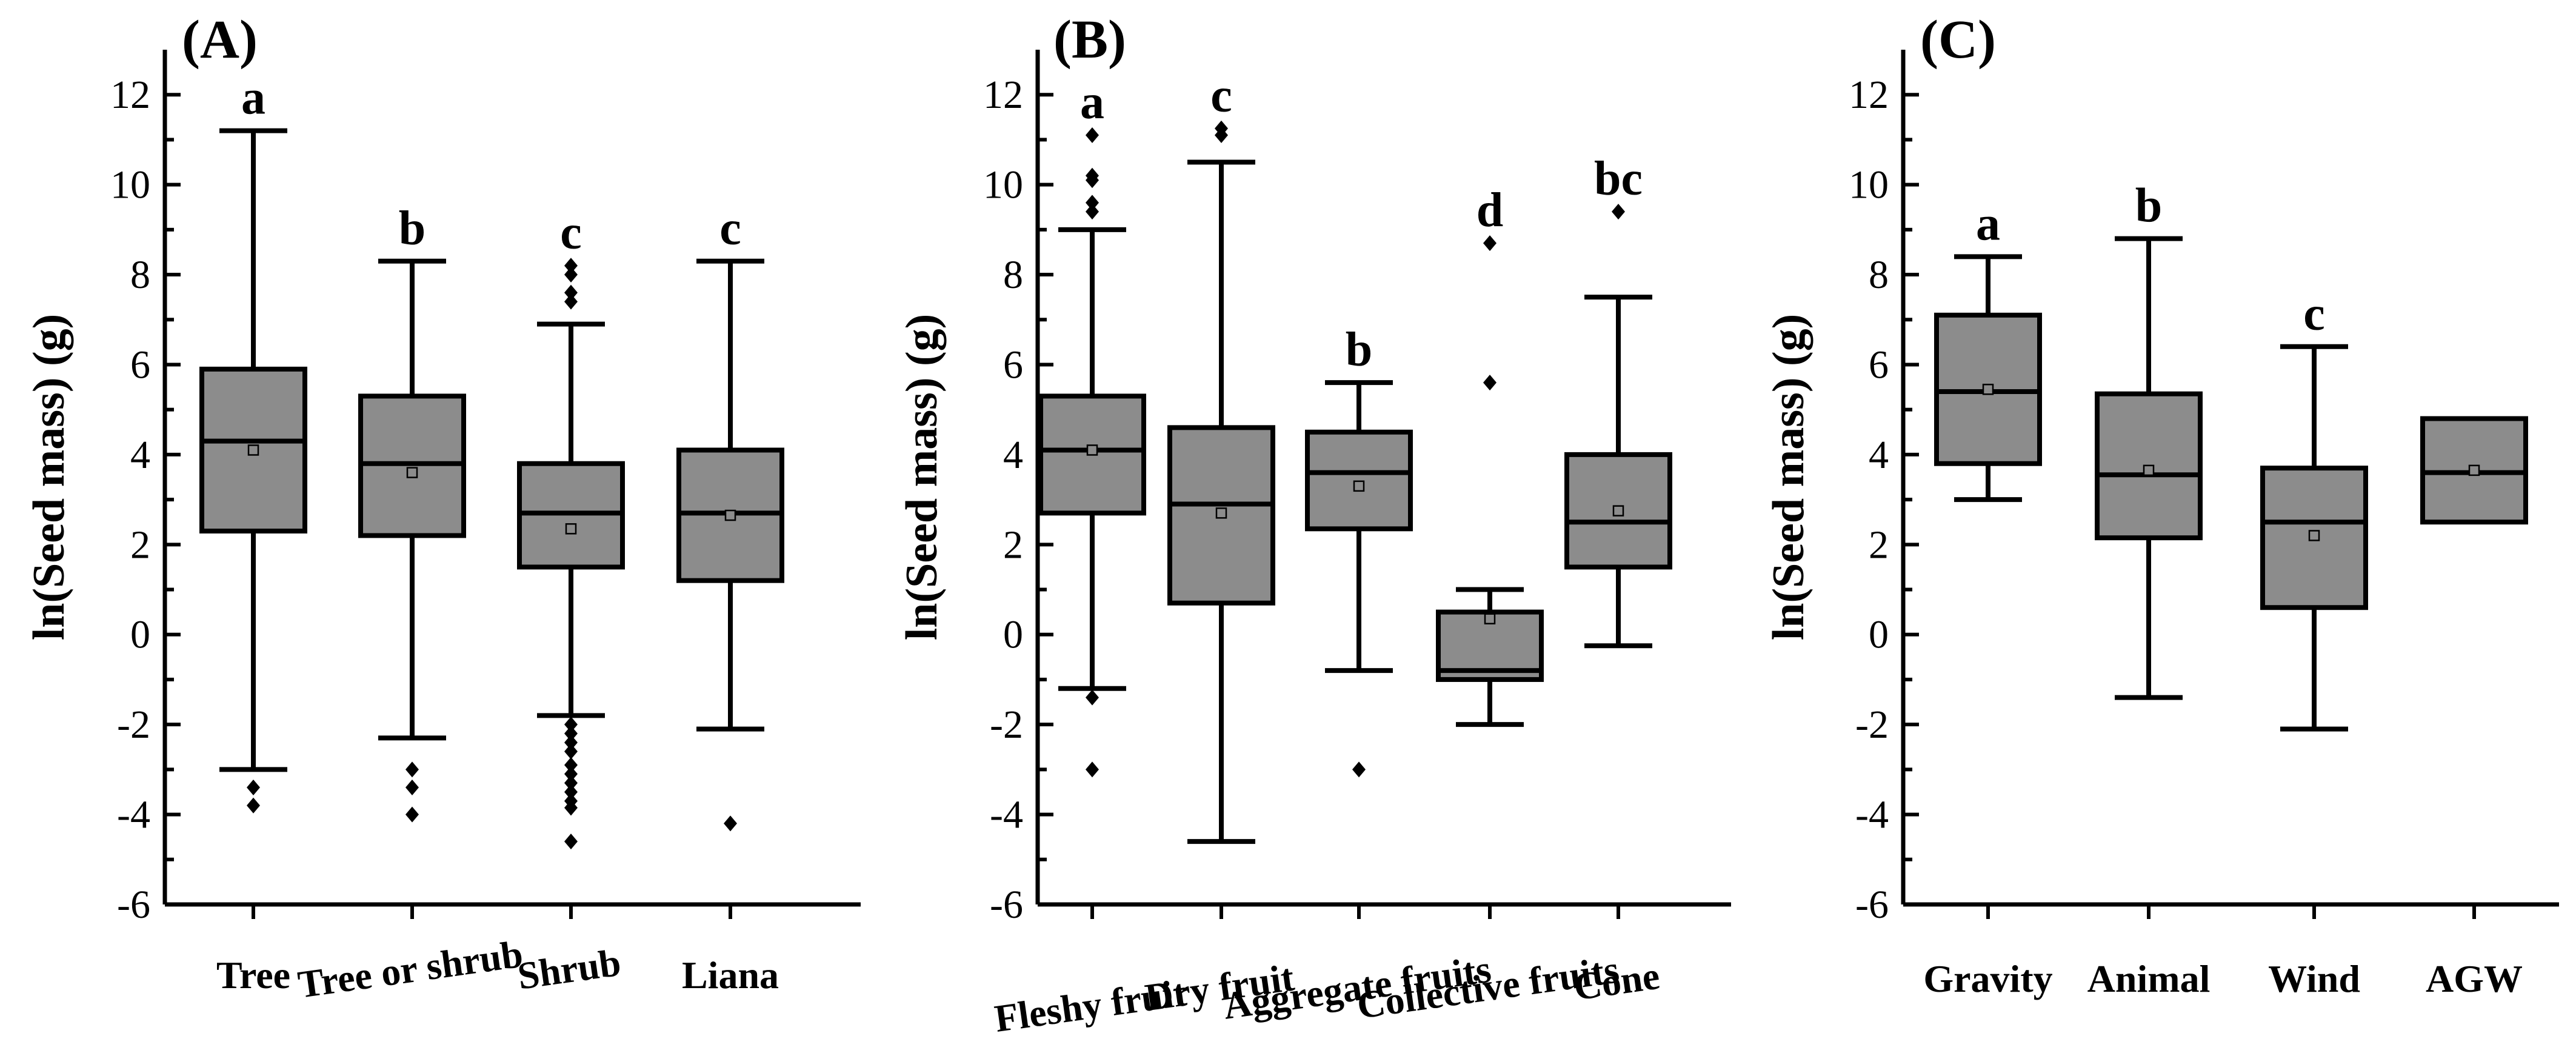  Describe the element at coordinates (1013, 635) in the screenshot. I see `panel-b-ytick-label: 0` at that location.